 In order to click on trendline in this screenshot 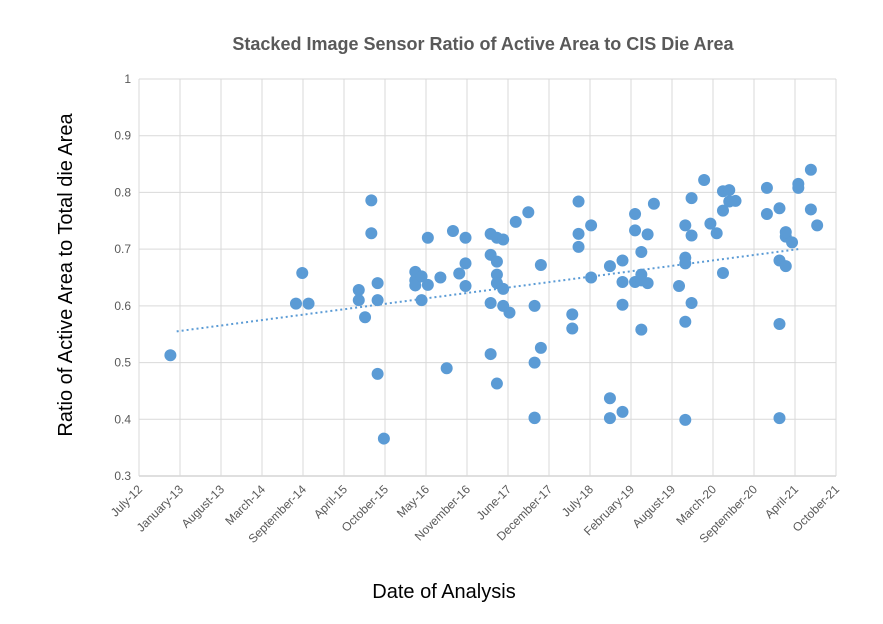, I will do `click(487, 290)`.